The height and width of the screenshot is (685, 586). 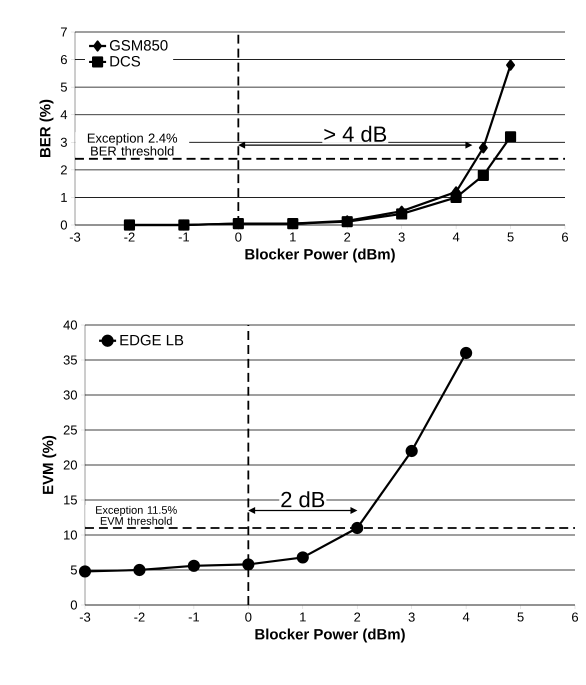 I want to click on y-tick-label: 40, so click(x=70, y=325).